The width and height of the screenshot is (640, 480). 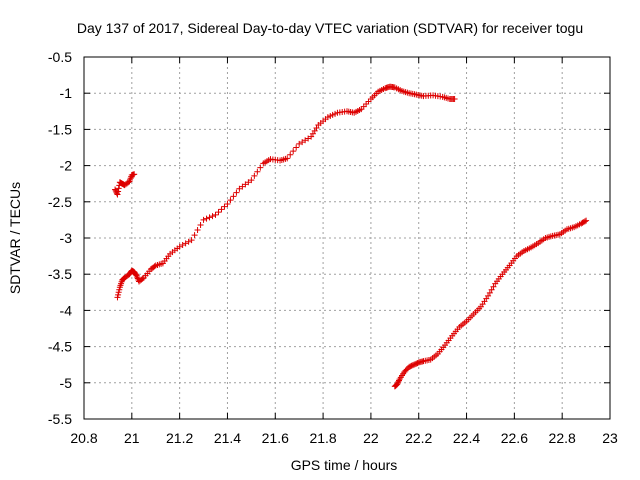 What do you see at coordinates (490, 303) in the screenshot?
I see `series-late-rise` at bounding box center [490, 303].